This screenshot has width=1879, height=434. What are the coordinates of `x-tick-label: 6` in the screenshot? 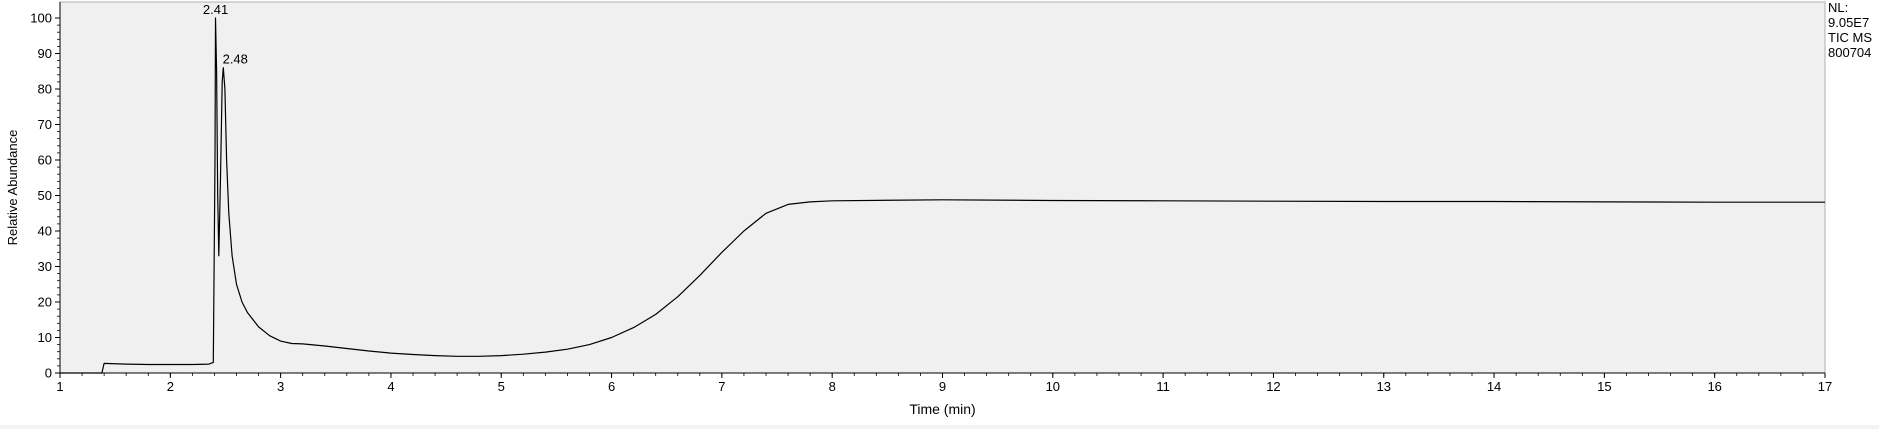 It's located at (611, 386).